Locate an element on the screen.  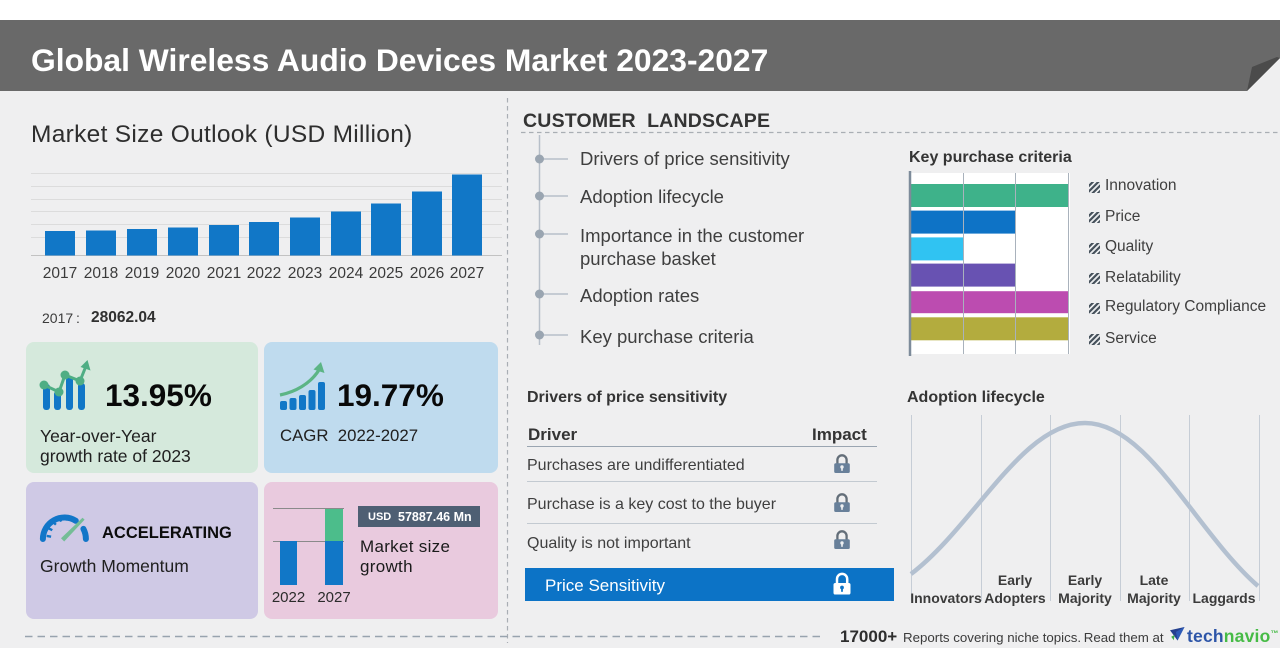
svg-text: 2024 is located at coordinates (346, 273).